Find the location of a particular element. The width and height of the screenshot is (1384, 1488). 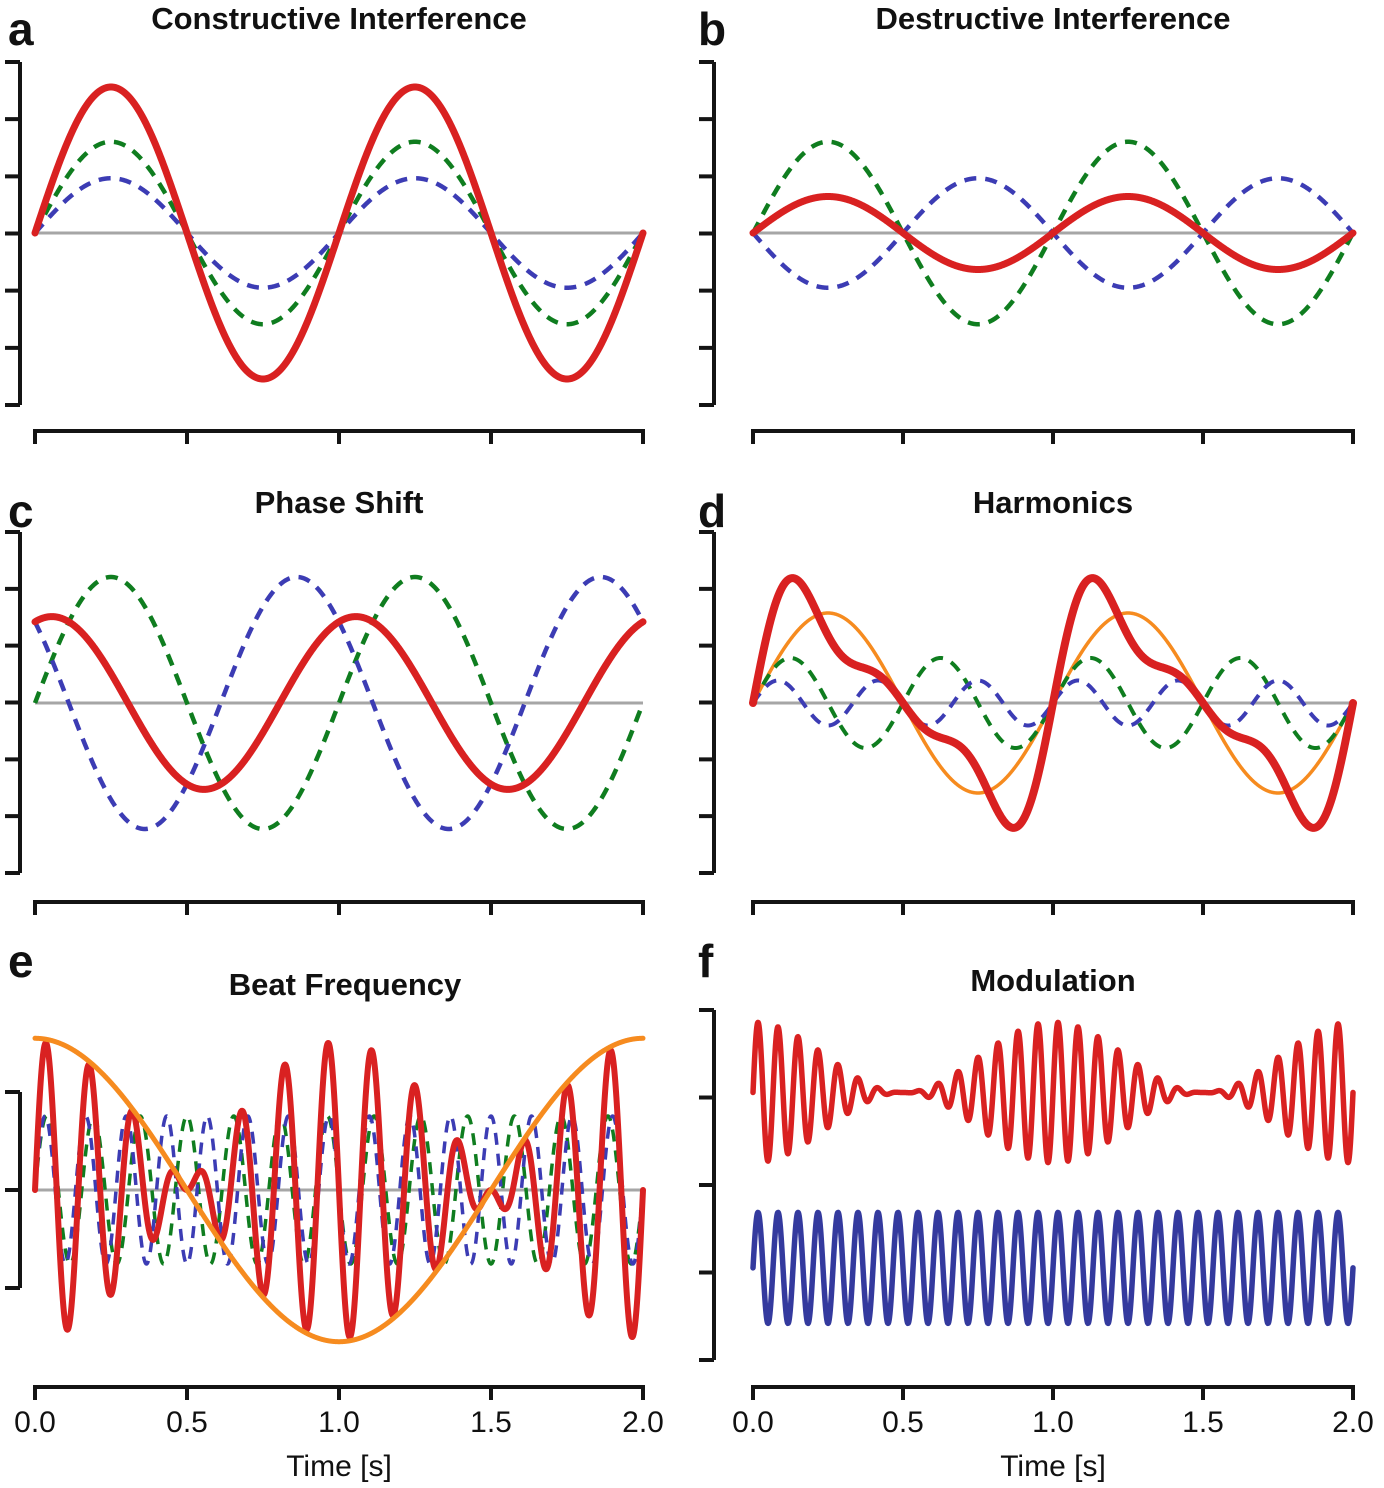

panel-a is located at coordinates (326, 252).